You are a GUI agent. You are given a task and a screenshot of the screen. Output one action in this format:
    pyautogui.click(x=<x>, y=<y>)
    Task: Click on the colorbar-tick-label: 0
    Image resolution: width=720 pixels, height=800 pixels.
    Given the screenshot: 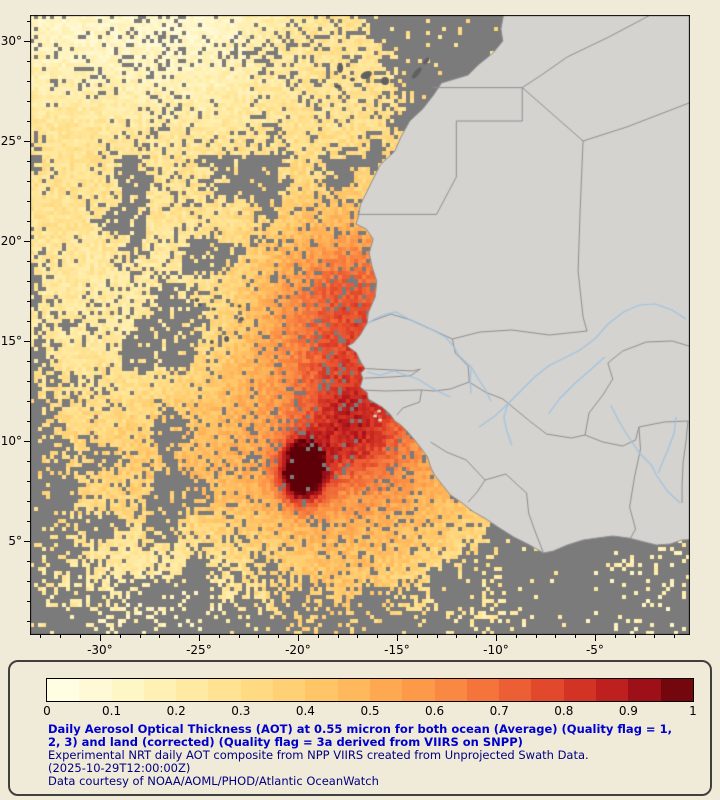 What is the action you would take?
    pyautogui.click(x=47, y=711)
    